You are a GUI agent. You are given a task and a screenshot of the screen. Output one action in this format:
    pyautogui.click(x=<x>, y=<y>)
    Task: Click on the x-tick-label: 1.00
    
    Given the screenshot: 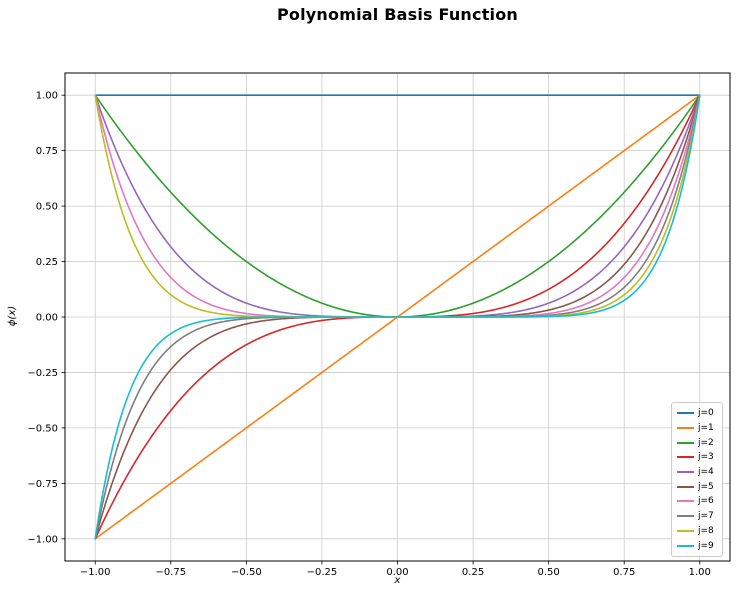 What is the action you would take?
    pyautogui.click(x=700, y=572)
    